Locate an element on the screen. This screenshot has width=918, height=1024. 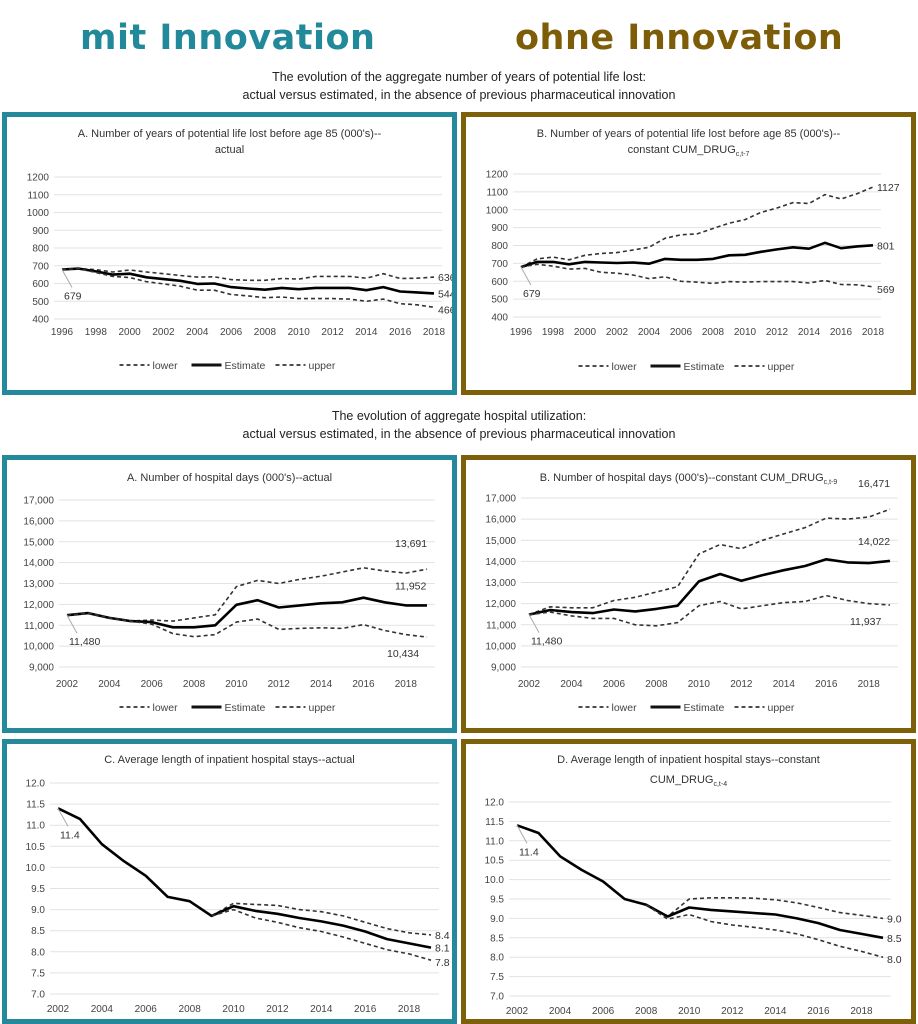
legend-label: Estimate is located at coordinates (704, 708).